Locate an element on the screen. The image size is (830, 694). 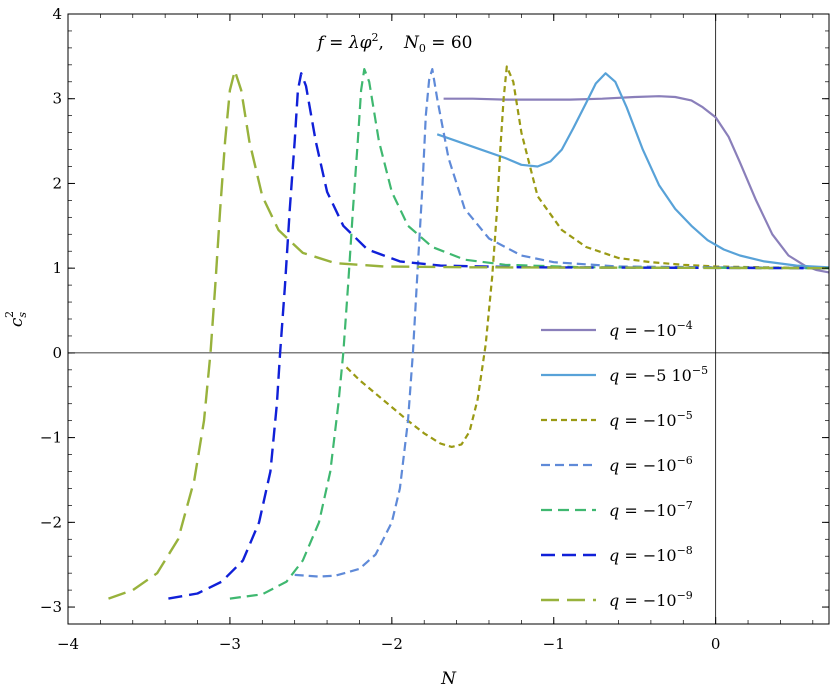
y-tick-label: −2 is located at coordinates (51, 522).